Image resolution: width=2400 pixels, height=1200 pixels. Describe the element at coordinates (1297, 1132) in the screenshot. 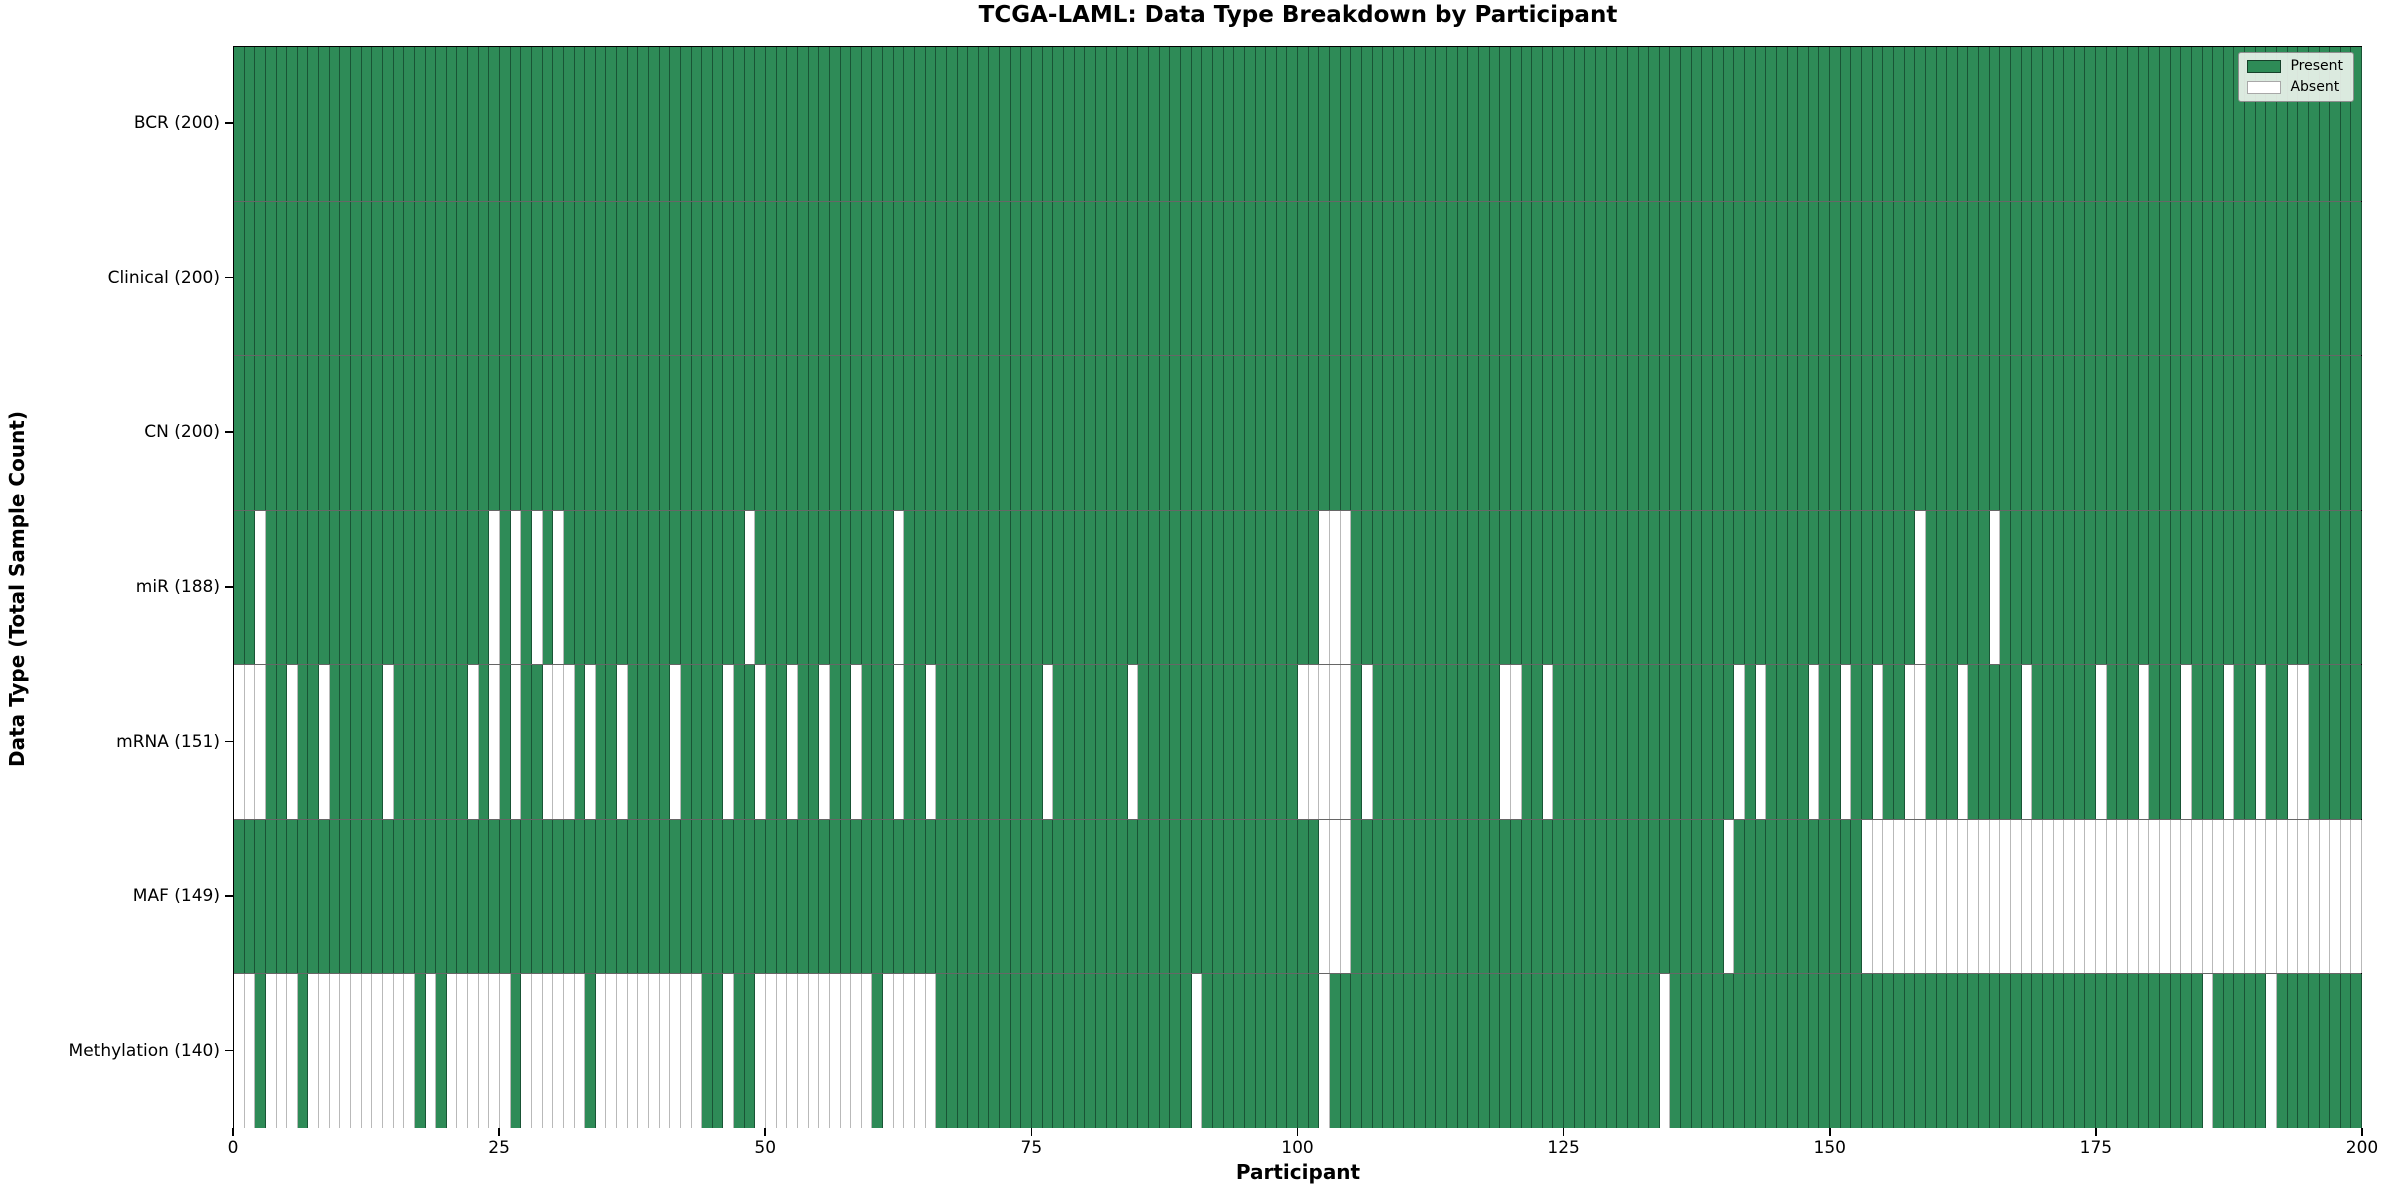

I see `xtick-mark` at that location.